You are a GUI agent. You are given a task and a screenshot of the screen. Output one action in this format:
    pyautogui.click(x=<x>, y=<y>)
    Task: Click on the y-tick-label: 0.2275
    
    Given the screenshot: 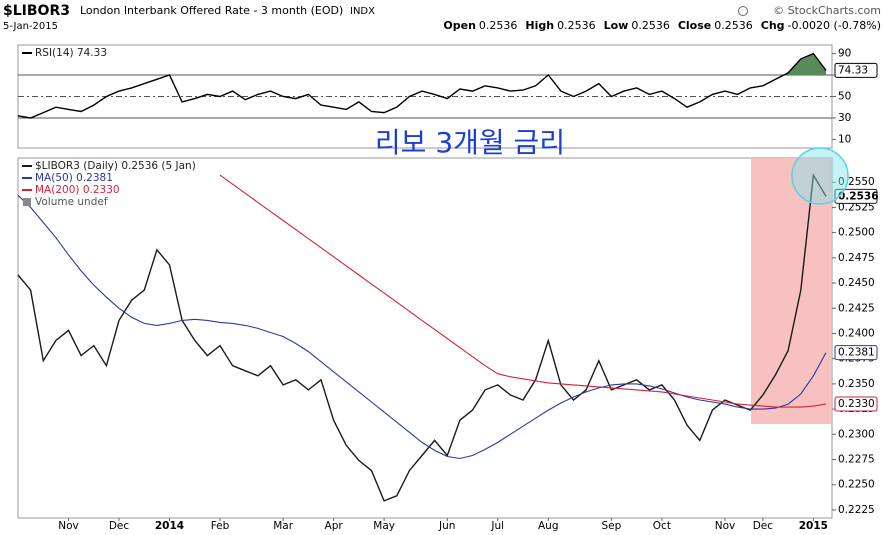 What is the action you would take?
    pyautogui.click(x=856, y=460)
    